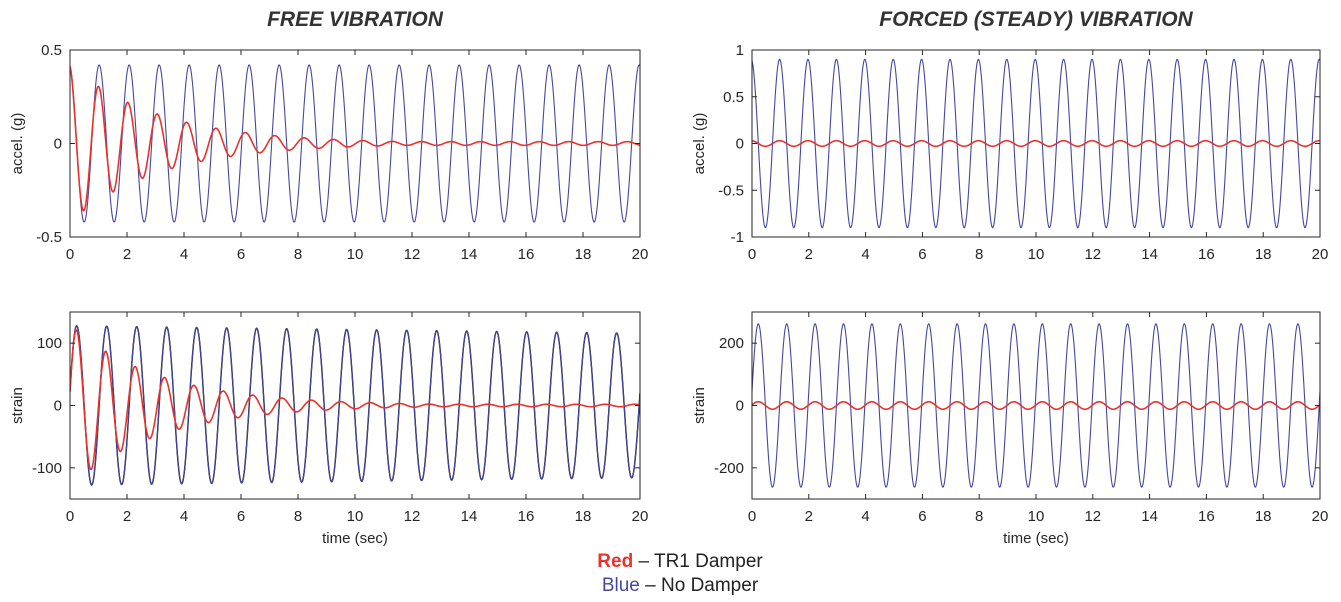 The image size is (1341, 602). Describe the element at coordinates (699, 585) in the screenshot. I see `legend-blue-text: – No Damper` at that location.